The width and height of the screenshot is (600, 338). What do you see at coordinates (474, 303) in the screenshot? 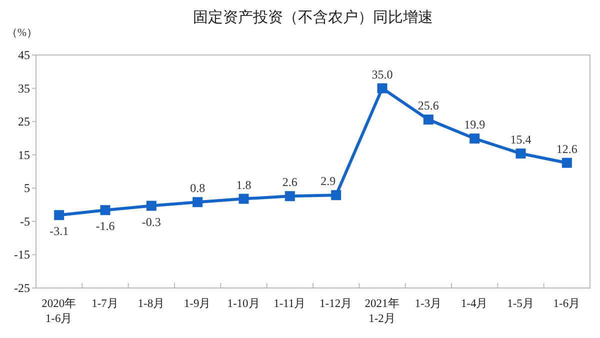
I see `x-tick-label: 1-4月` at bounding box center [474, 303].